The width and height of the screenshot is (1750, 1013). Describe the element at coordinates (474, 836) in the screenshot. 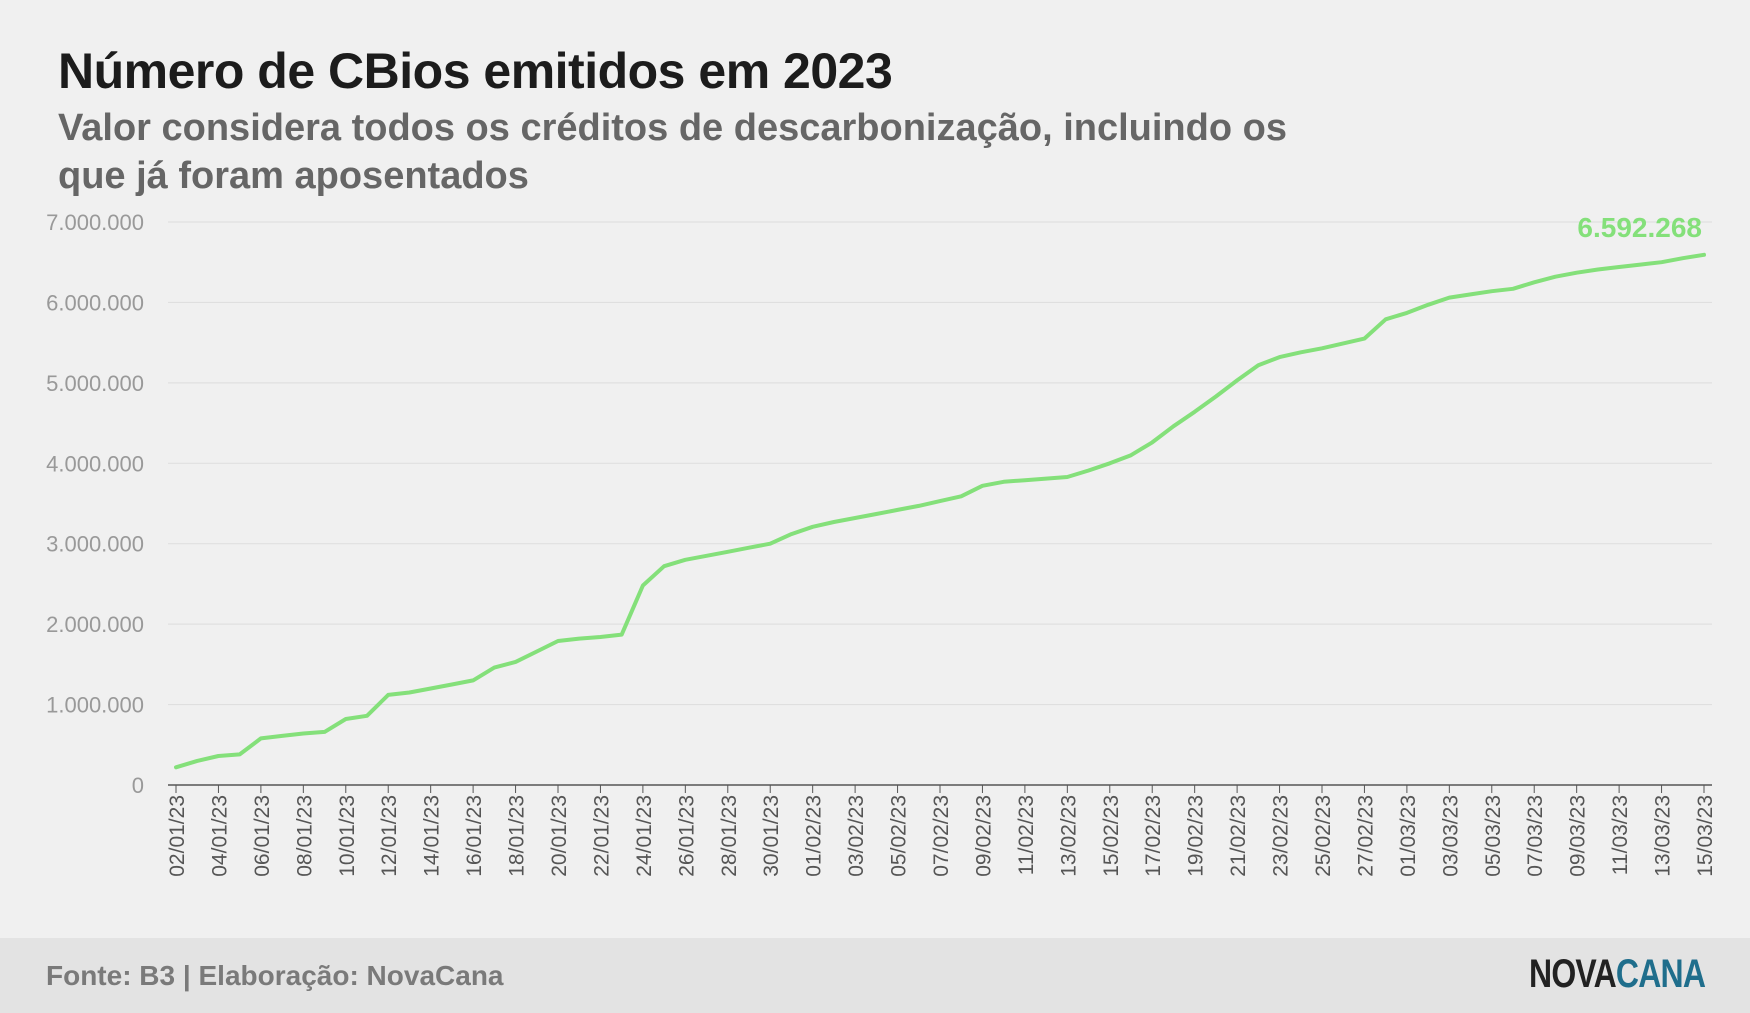

I see `x-tick-label: 16/01/23` at that location.